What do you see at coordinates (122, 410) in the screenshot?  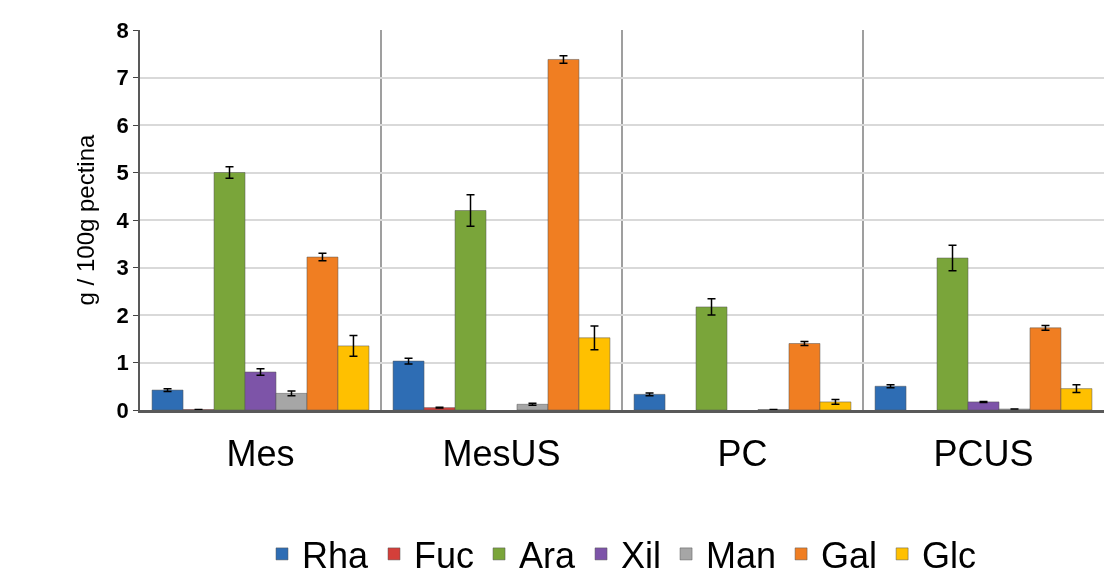 I see `y-tick-label: 0` at bounding box center [122, 410].